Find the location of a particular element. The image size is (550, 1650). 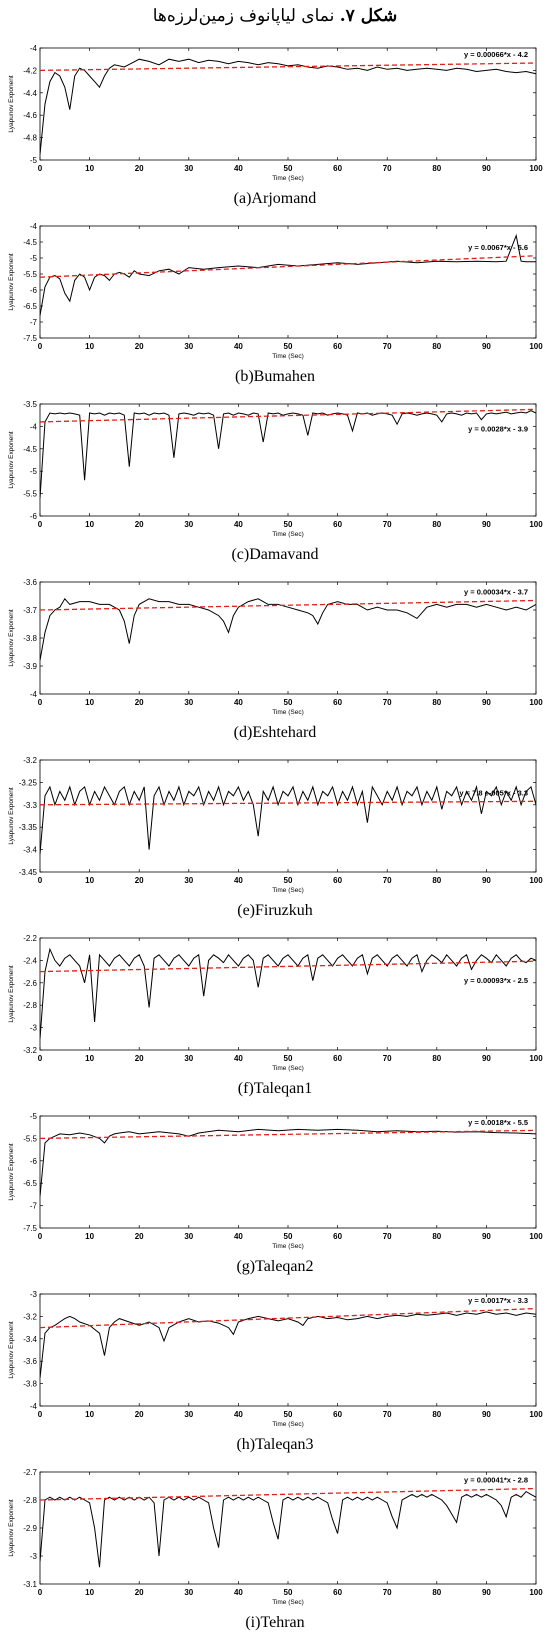

y-tick-label: -3 is located at coordinates (34, 1294).